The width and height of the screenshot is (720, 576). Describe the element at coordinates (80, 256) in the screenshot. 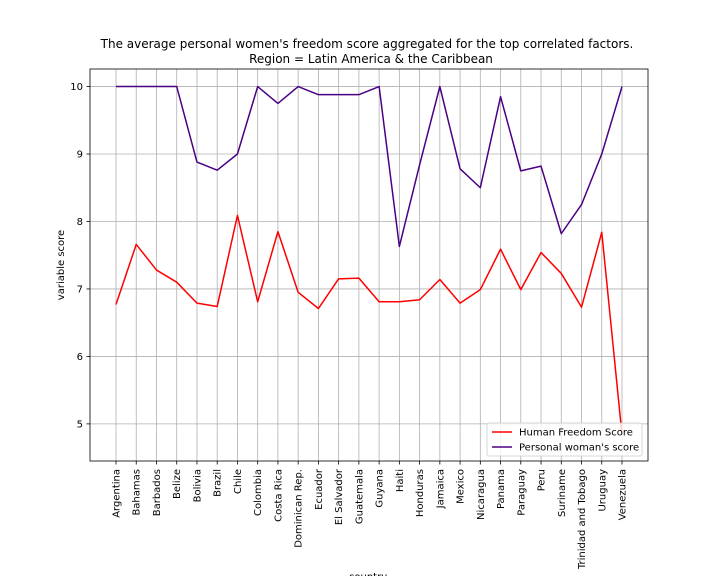

I see `y-axis-ticks: 5 6 7 8 9 10` at that location.